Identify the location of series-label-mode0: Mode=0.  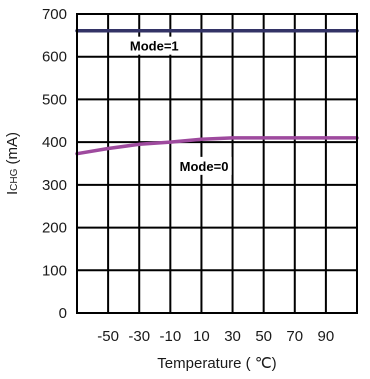
(204, 166).